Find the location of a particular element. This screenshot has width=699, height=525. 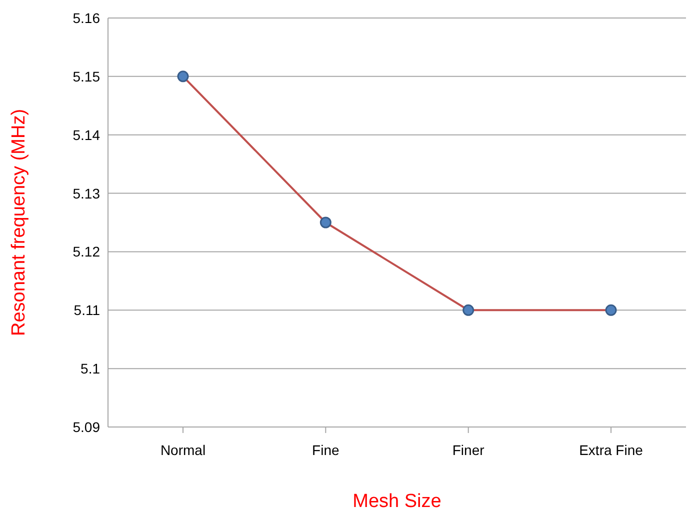

y-tick-label: 5.1 is located at coordinates (90, 368).